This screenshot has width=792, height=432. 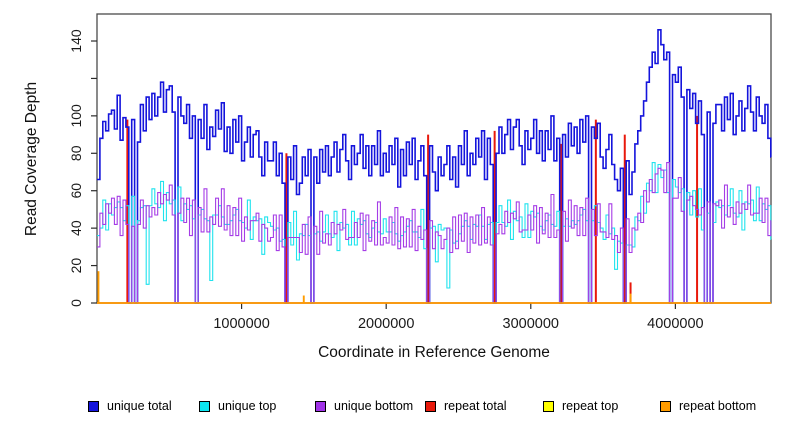 I want to click on svg-text: 60, so click(x=76, y=191).